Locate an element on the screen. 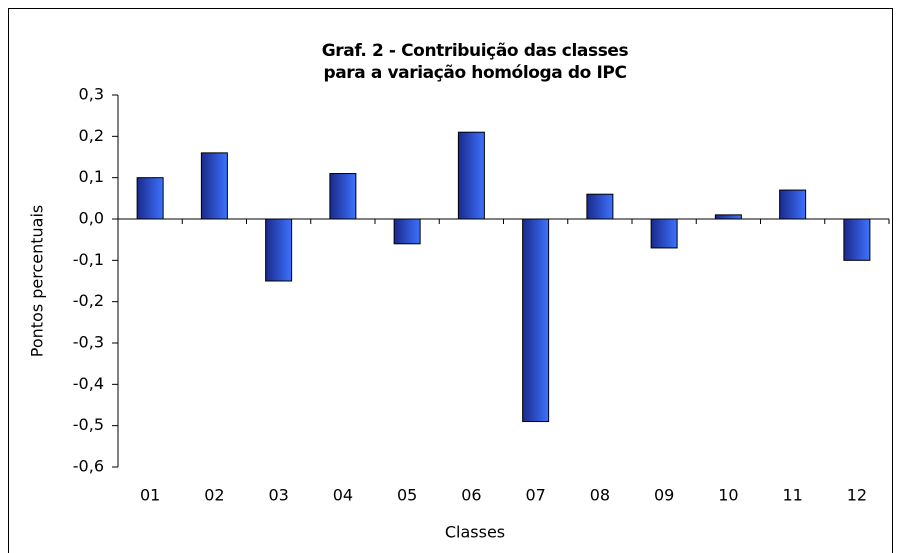  x-tick-label: 04 is located at coordinates (343, 495).